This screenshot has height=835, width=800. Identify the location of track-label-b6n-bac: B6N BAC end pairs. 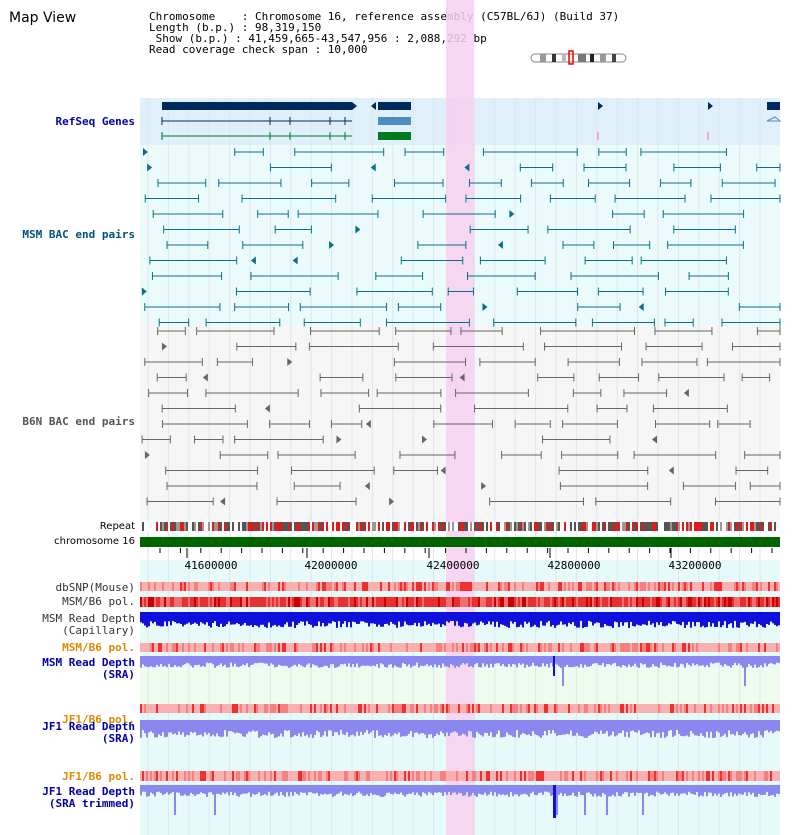
(78, 421).